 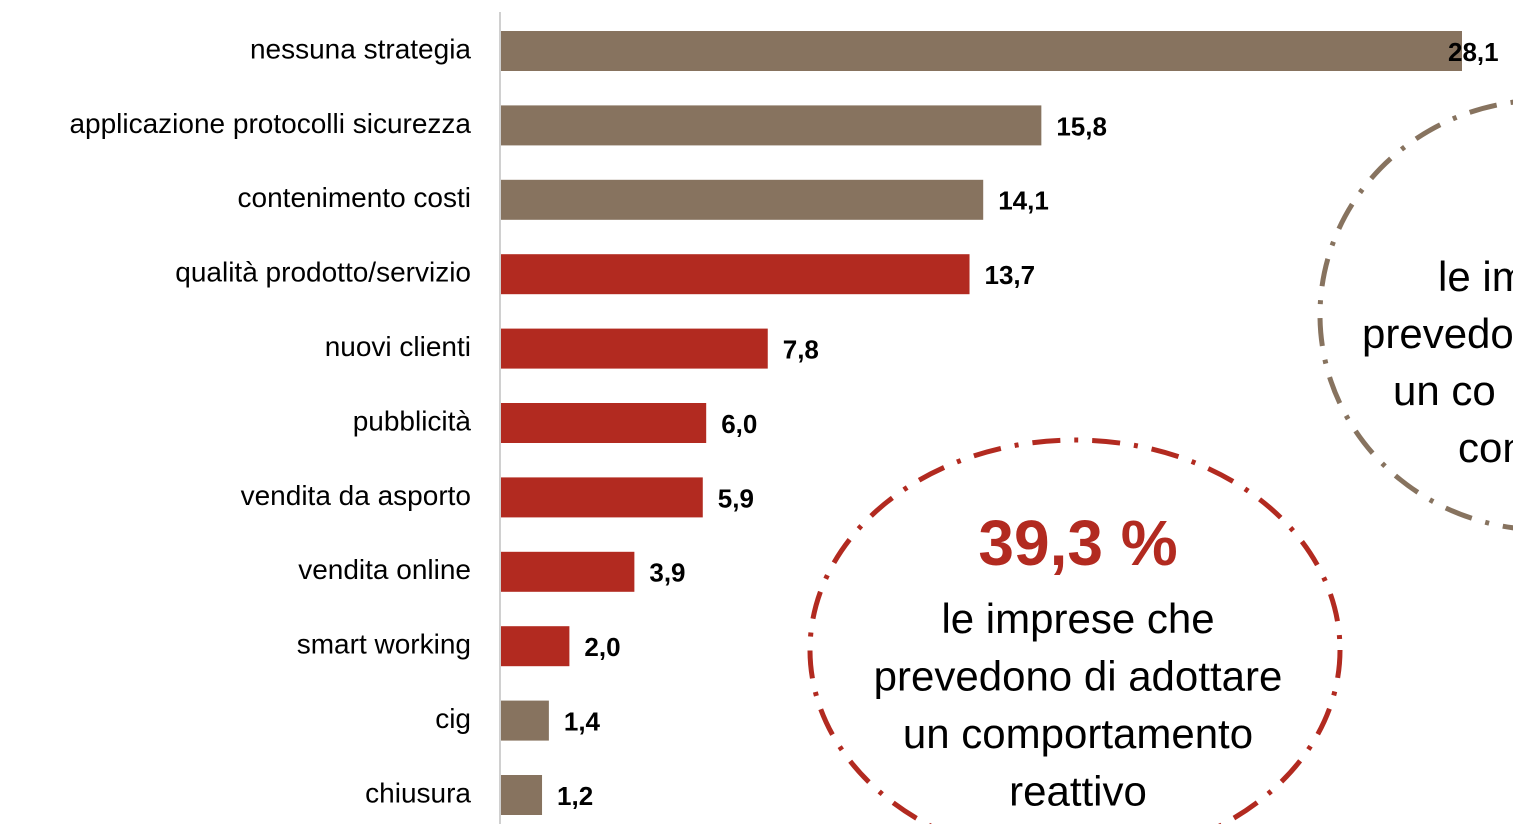 What do you see at coordinates (801, 349) in the screenshot?
I see `value-label: 7,8` at bounding box center [801, 349].